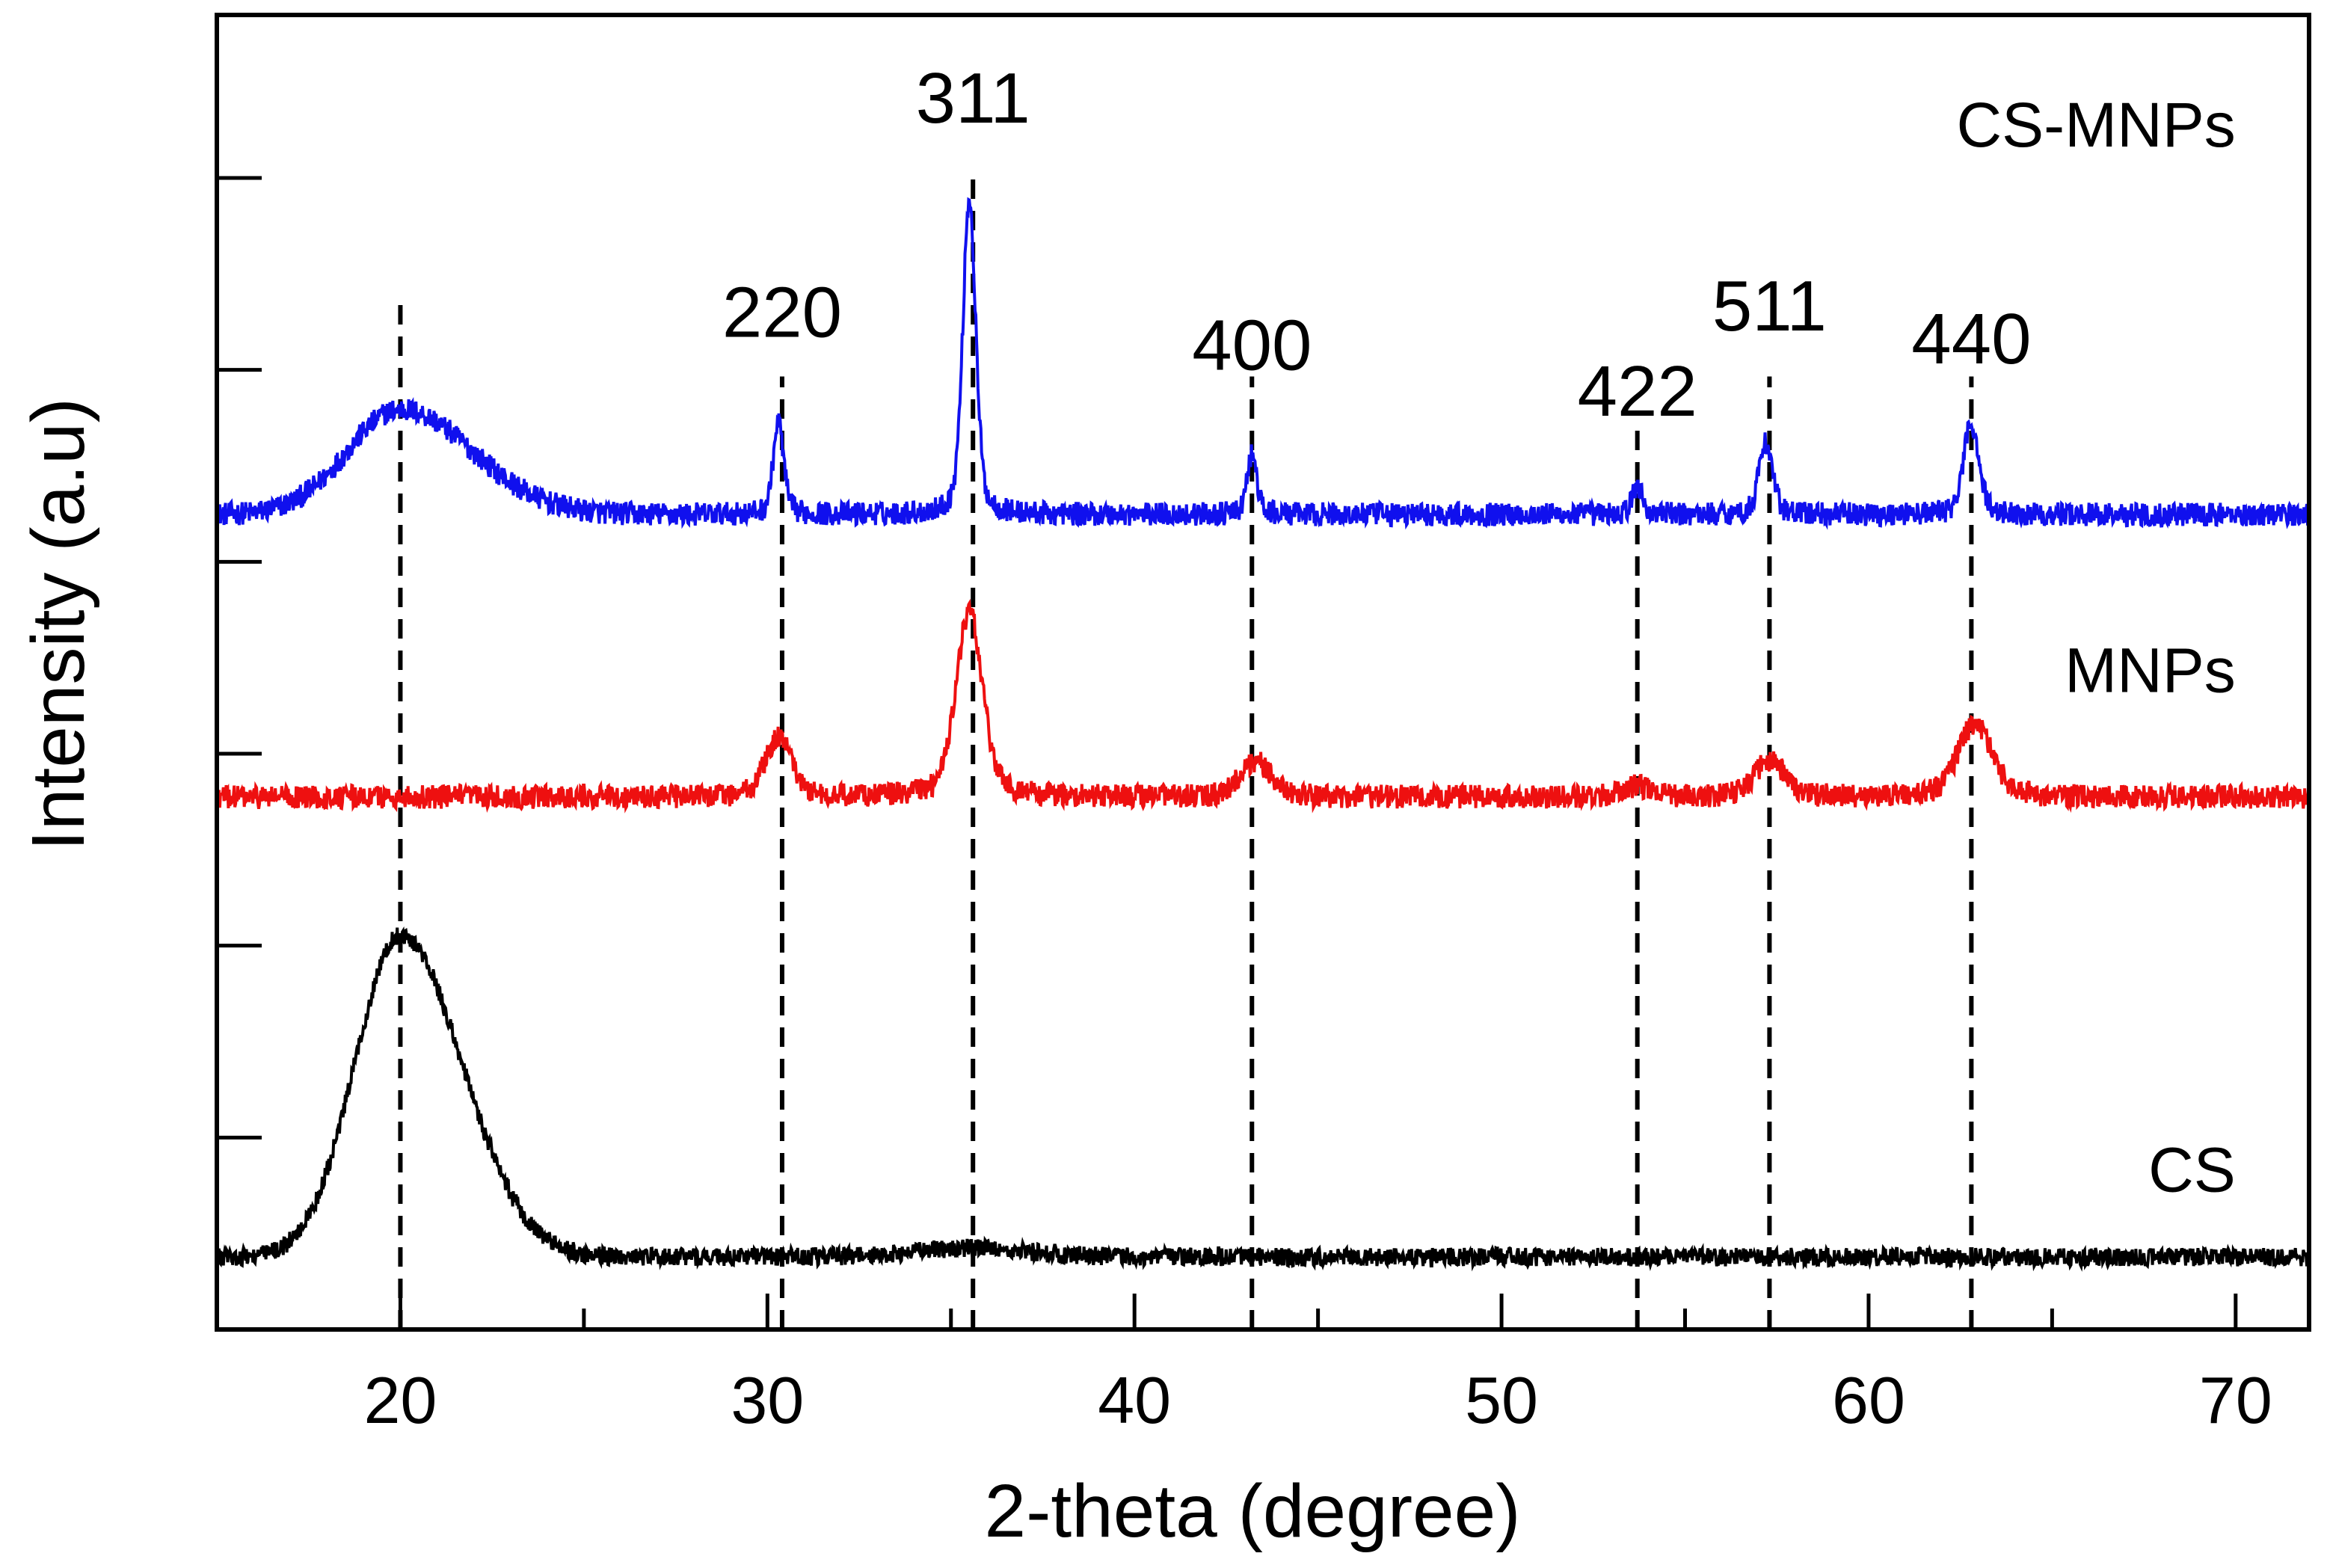  I want to click on series-label-cs: CS, so click(2192, 1169).